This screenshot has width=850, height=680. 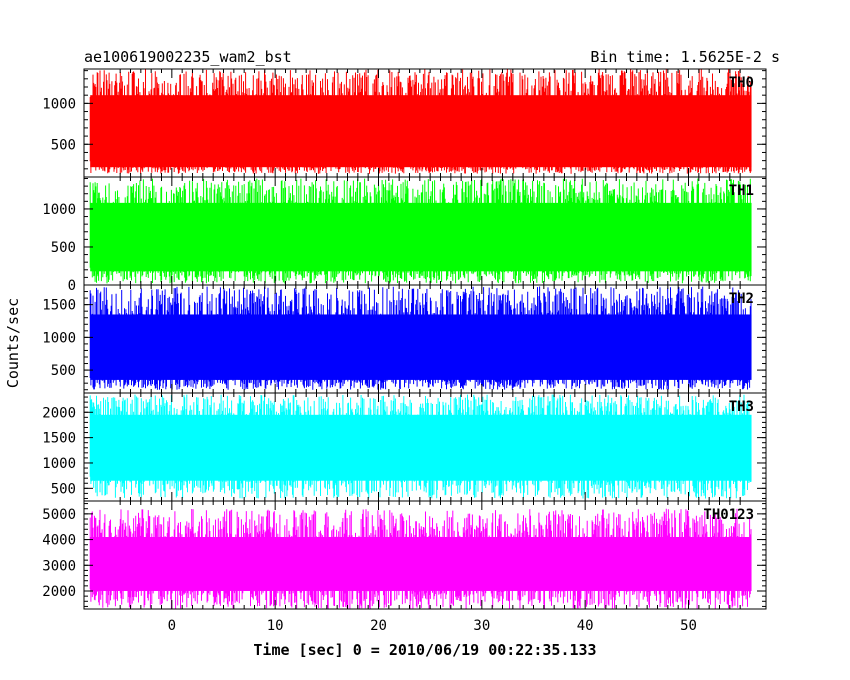 What do you see at coordinates (420, 121) in the screenshot?
I see `series-line-th0` at bounding box center [420, 121].